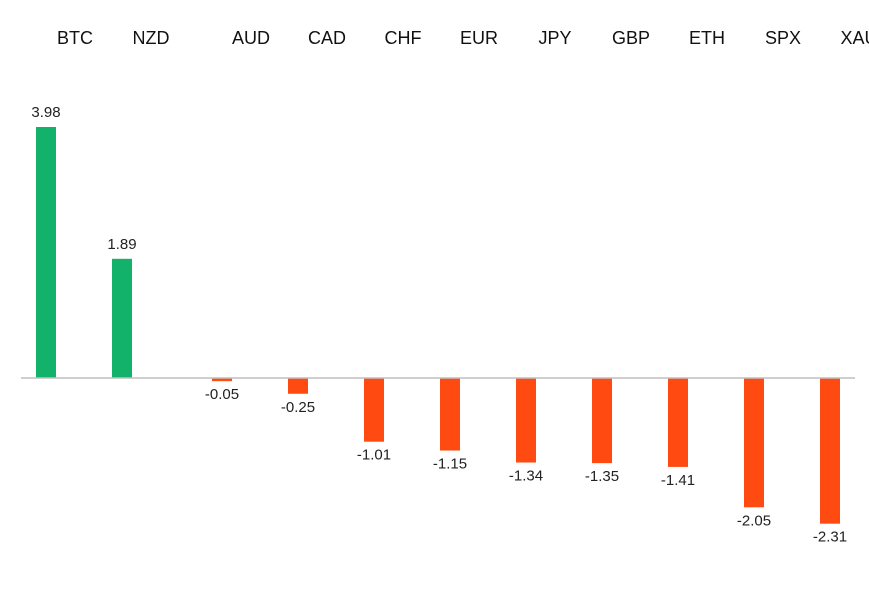 The width and height of the screenshot is (869, 593). I want to click on category-label-gbp: GBP, so click(631, 38).